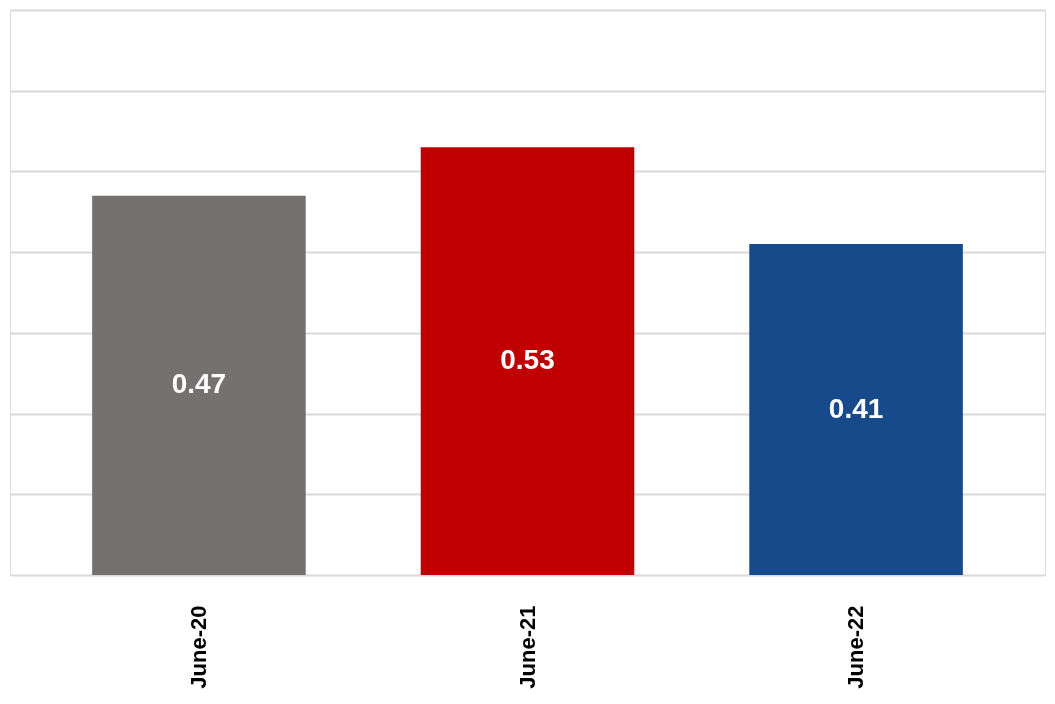 Image resolution: width=1055 pixels, height=704 pixels. Describe the element at coordinates (856, 408) in the screenshot. I see `data-label: 0.41` at that location.